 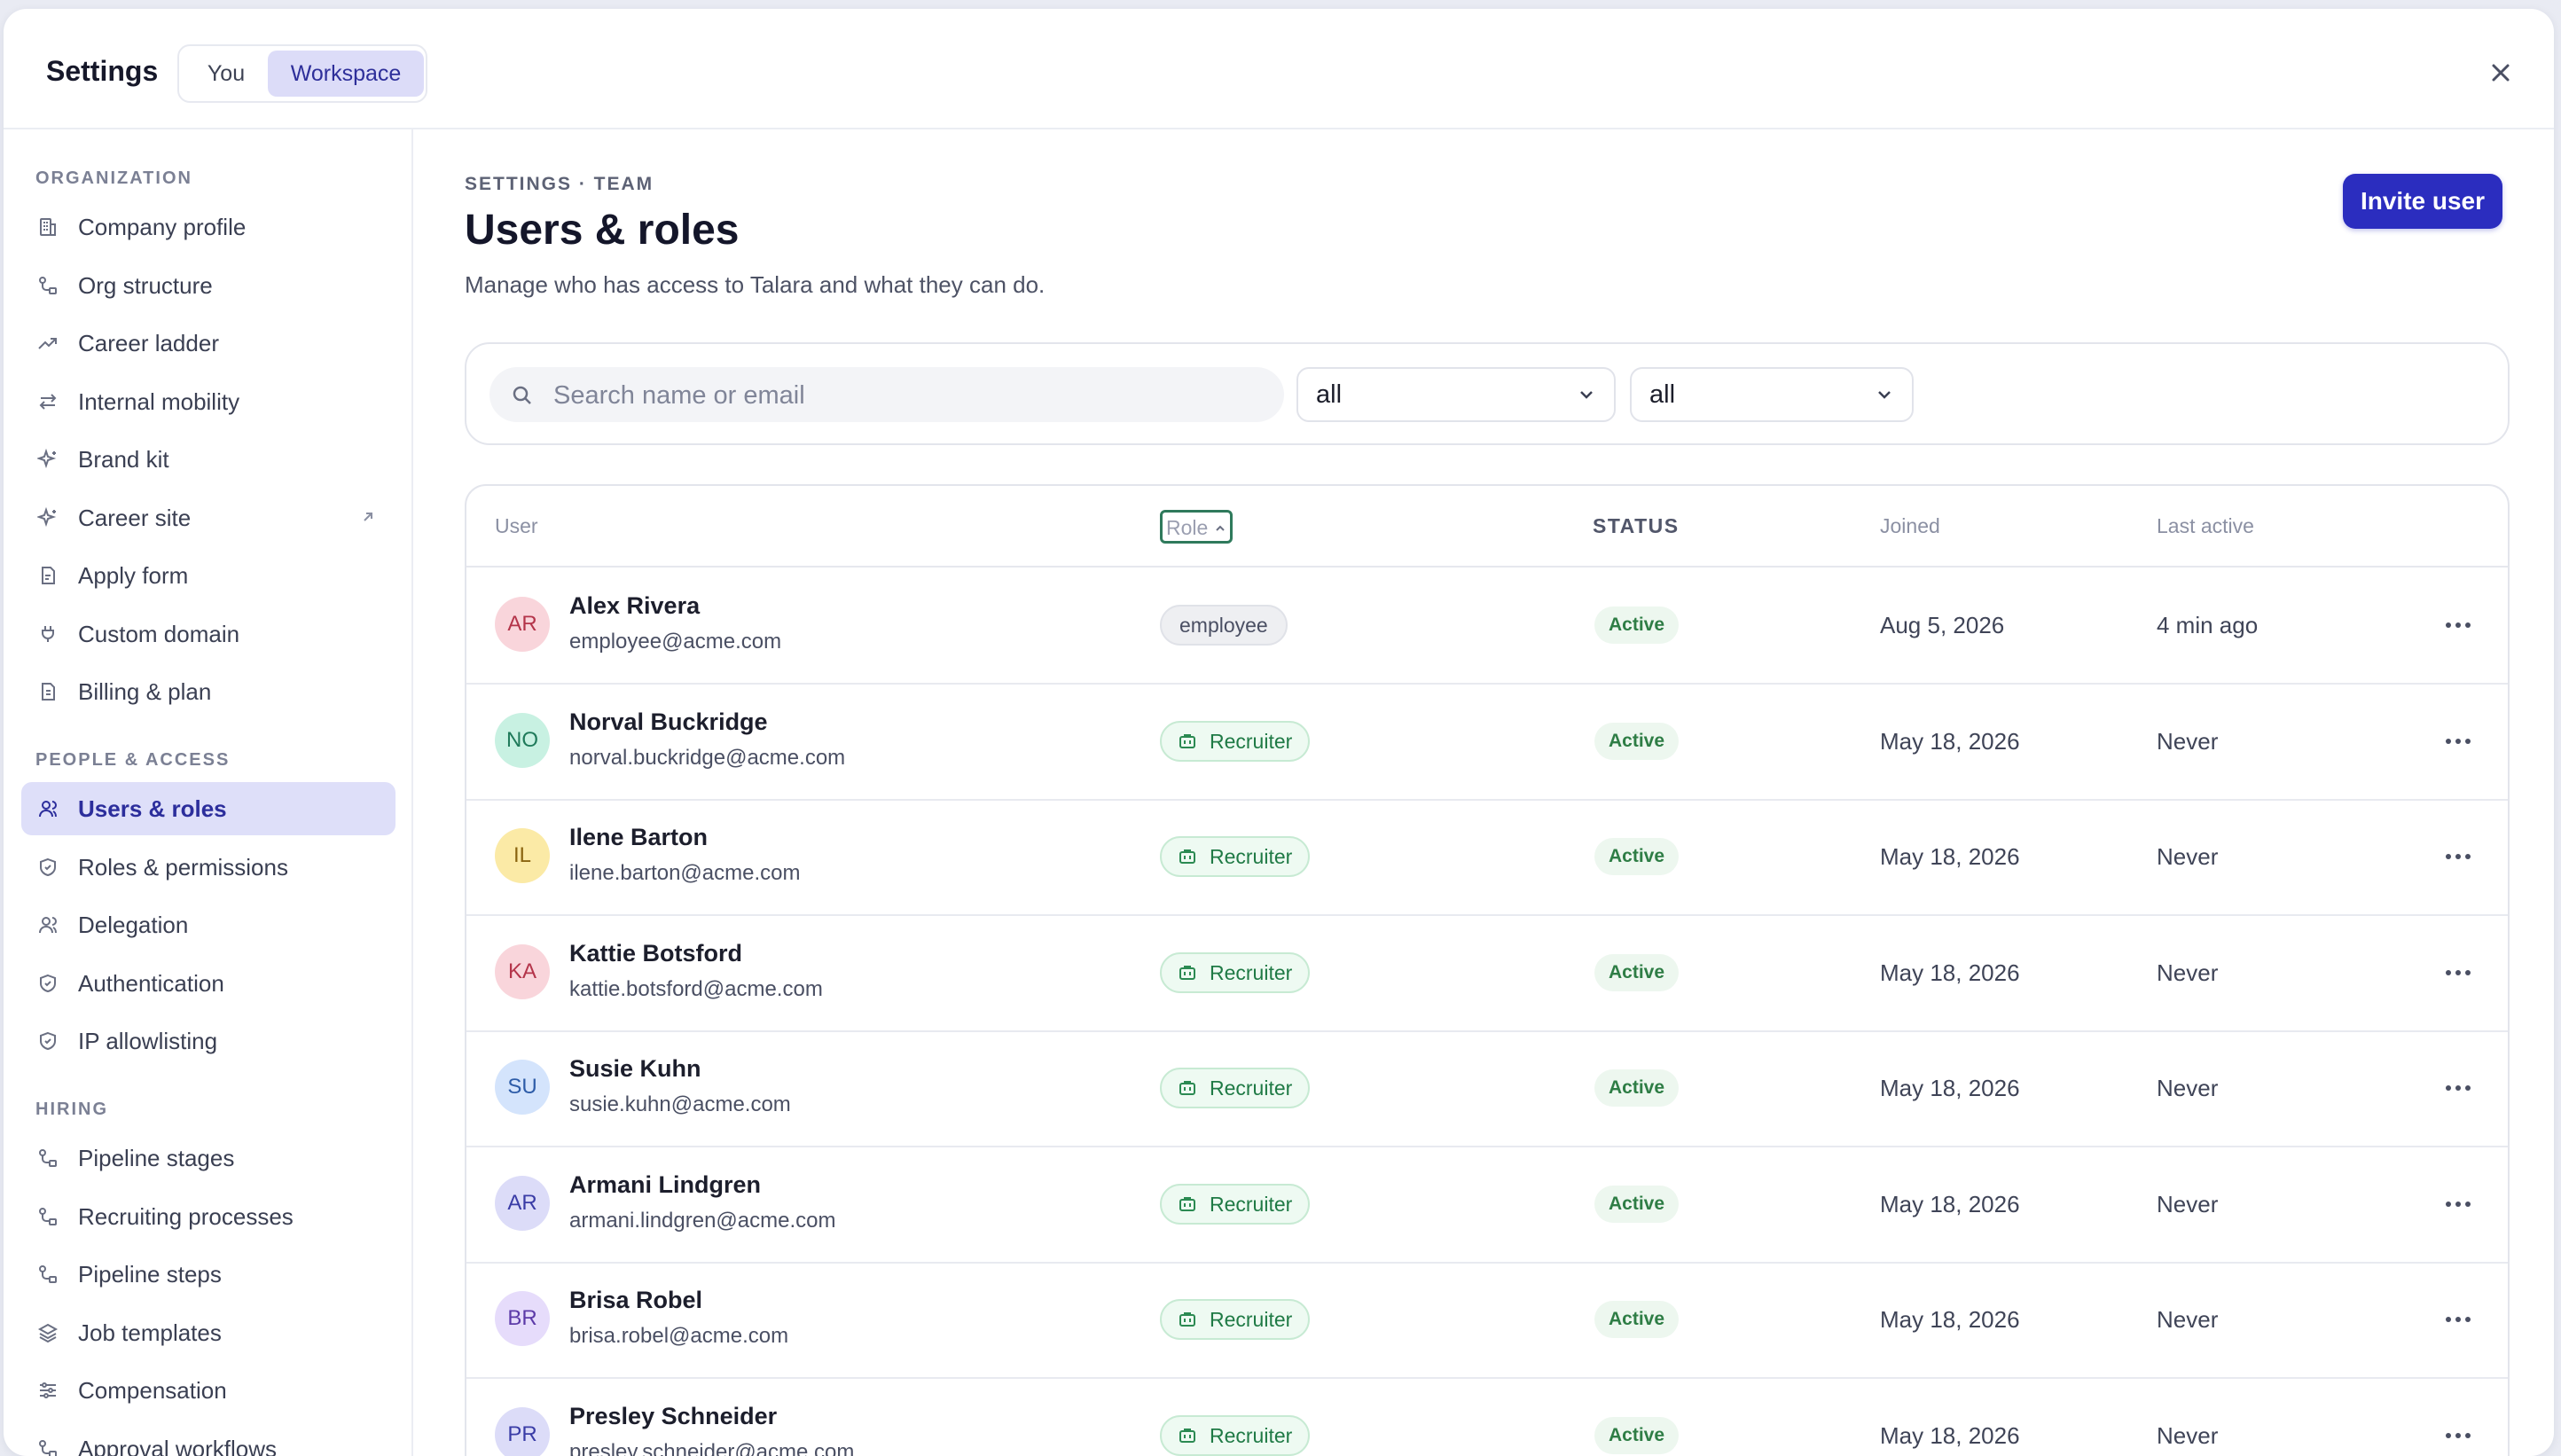 I want to click on sidebar-item-approval-workflows: Approval workflows, so click(x=209, y=1439).